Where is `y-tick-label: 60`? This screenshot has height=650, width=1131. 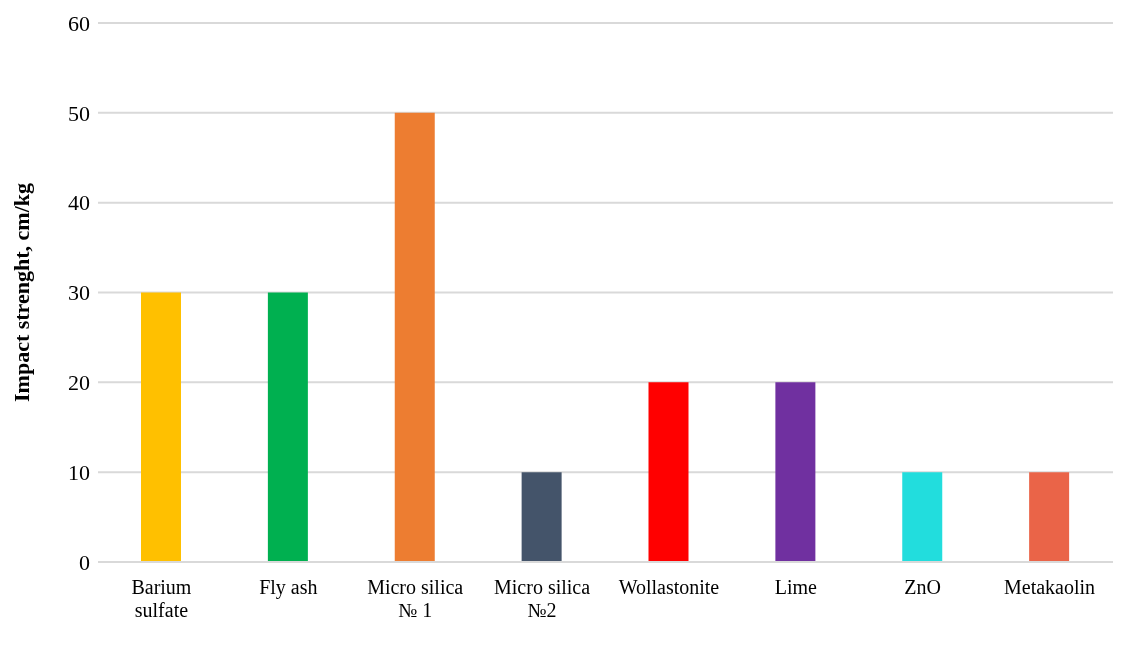 y-tick-label: 60 is located at coordinates (79, 23).